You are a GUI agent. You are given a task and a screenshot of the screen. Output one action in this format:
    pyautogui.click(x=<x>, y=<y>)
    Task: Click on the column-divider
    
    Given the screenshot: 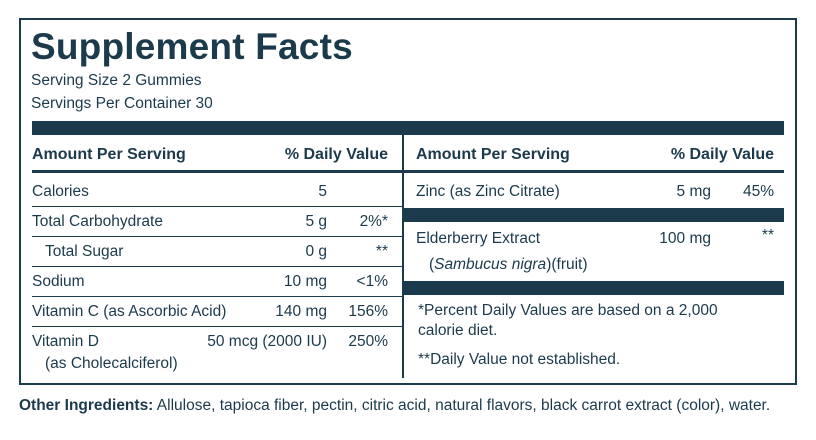 What is the action you would take?
    pyautogui.click(x=403, y=256)
    